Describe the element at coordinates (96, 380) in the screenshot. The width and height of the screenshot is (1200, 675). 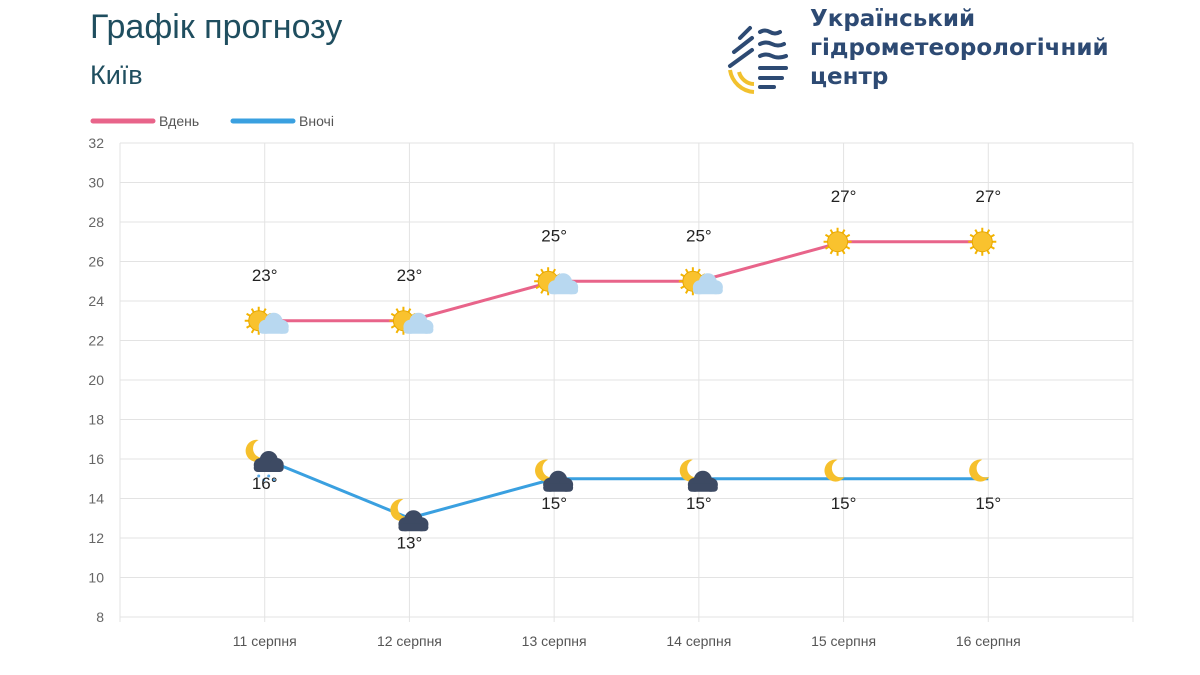
I see `y-tick-label: 20` at that location.